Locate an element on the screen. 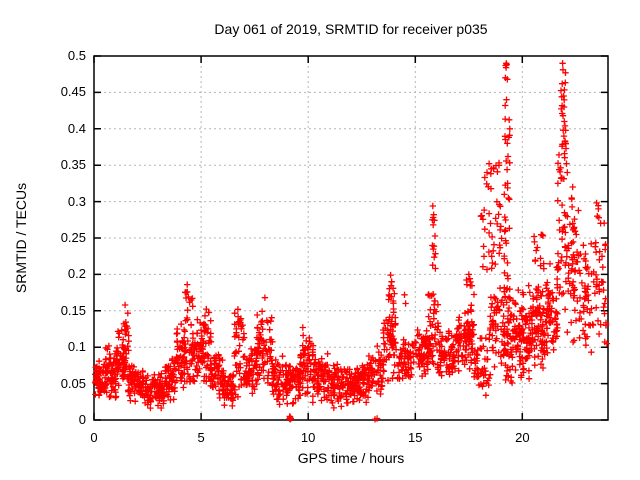 This screenshot has height=480, width=640. x-axis-label: GPS time / hours is located at coordinates (351, 458).